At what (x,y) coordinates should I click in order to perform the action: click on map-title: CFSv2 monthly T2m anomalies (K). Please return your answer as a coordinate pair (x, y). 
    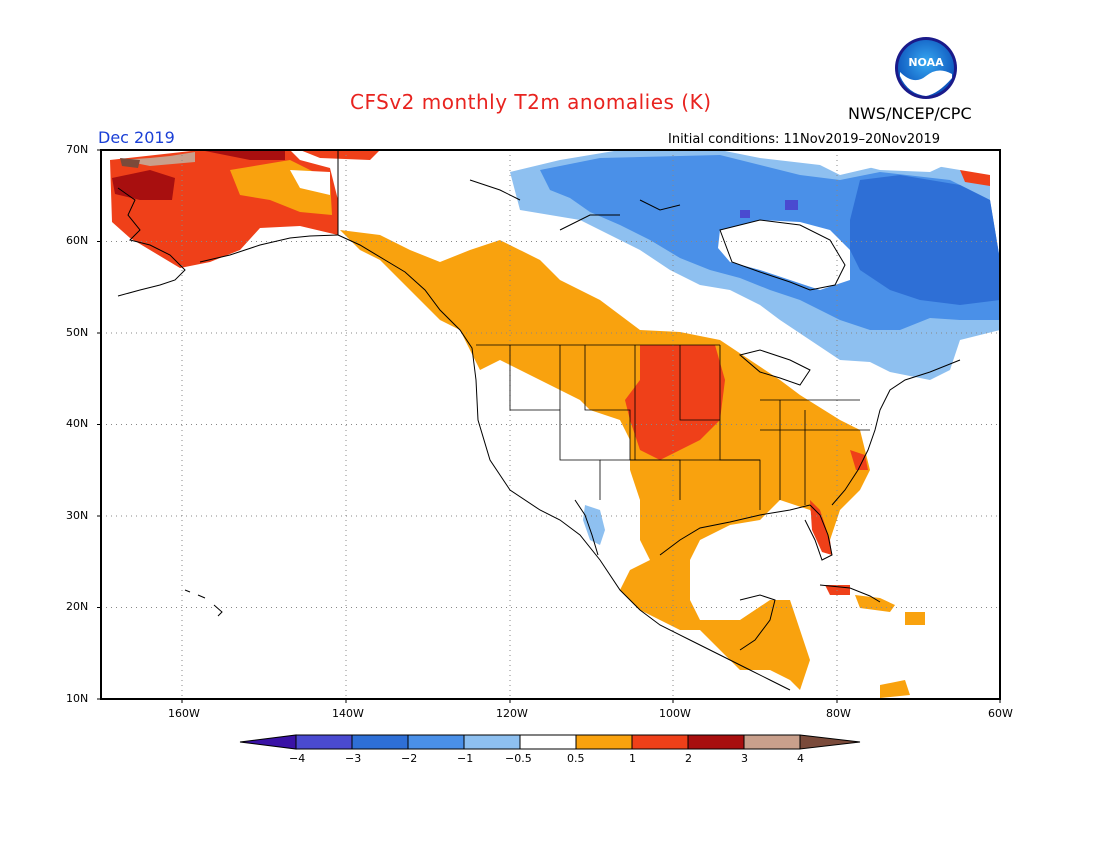
    Looking at the image, I should click on (531, 102).